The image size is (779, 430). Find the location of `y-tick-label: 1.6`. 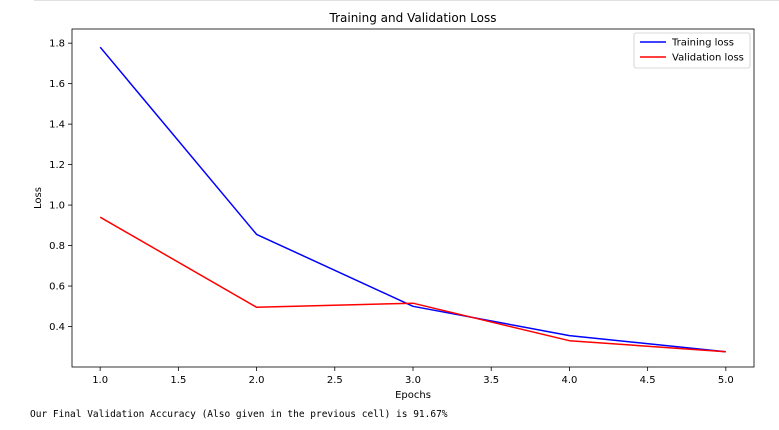

y-tick-label: 1.6 is located at coordinates (57, 84).